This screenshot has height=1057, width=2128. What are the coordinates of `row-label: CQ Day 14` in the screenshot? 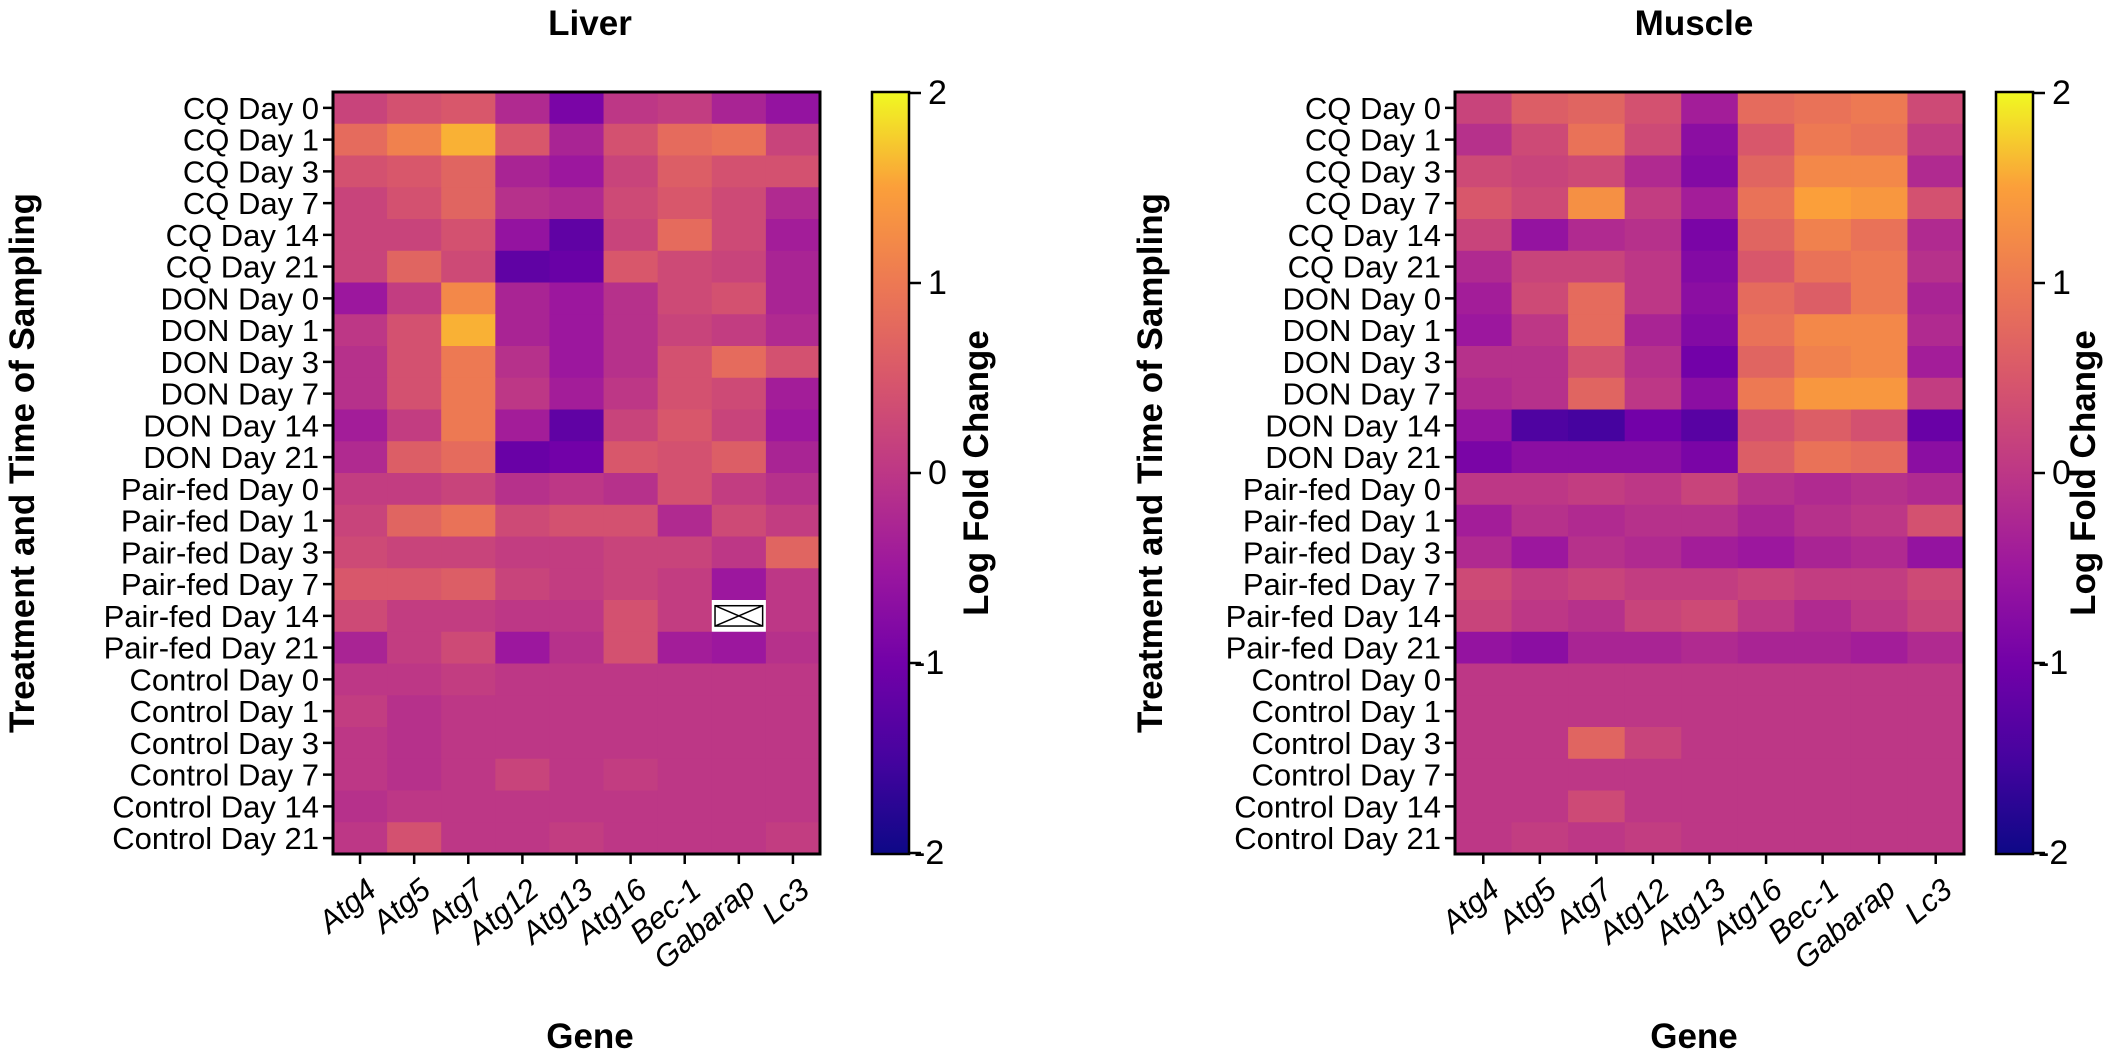 It's located at (242, 235).